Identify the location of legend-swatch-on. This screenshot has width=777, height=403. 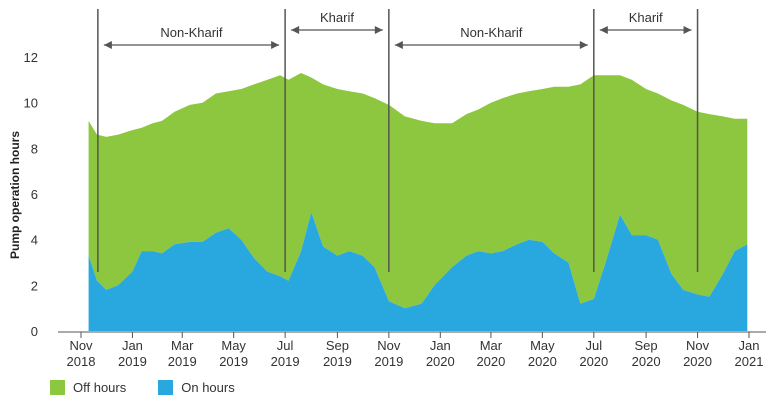
(166, 387).